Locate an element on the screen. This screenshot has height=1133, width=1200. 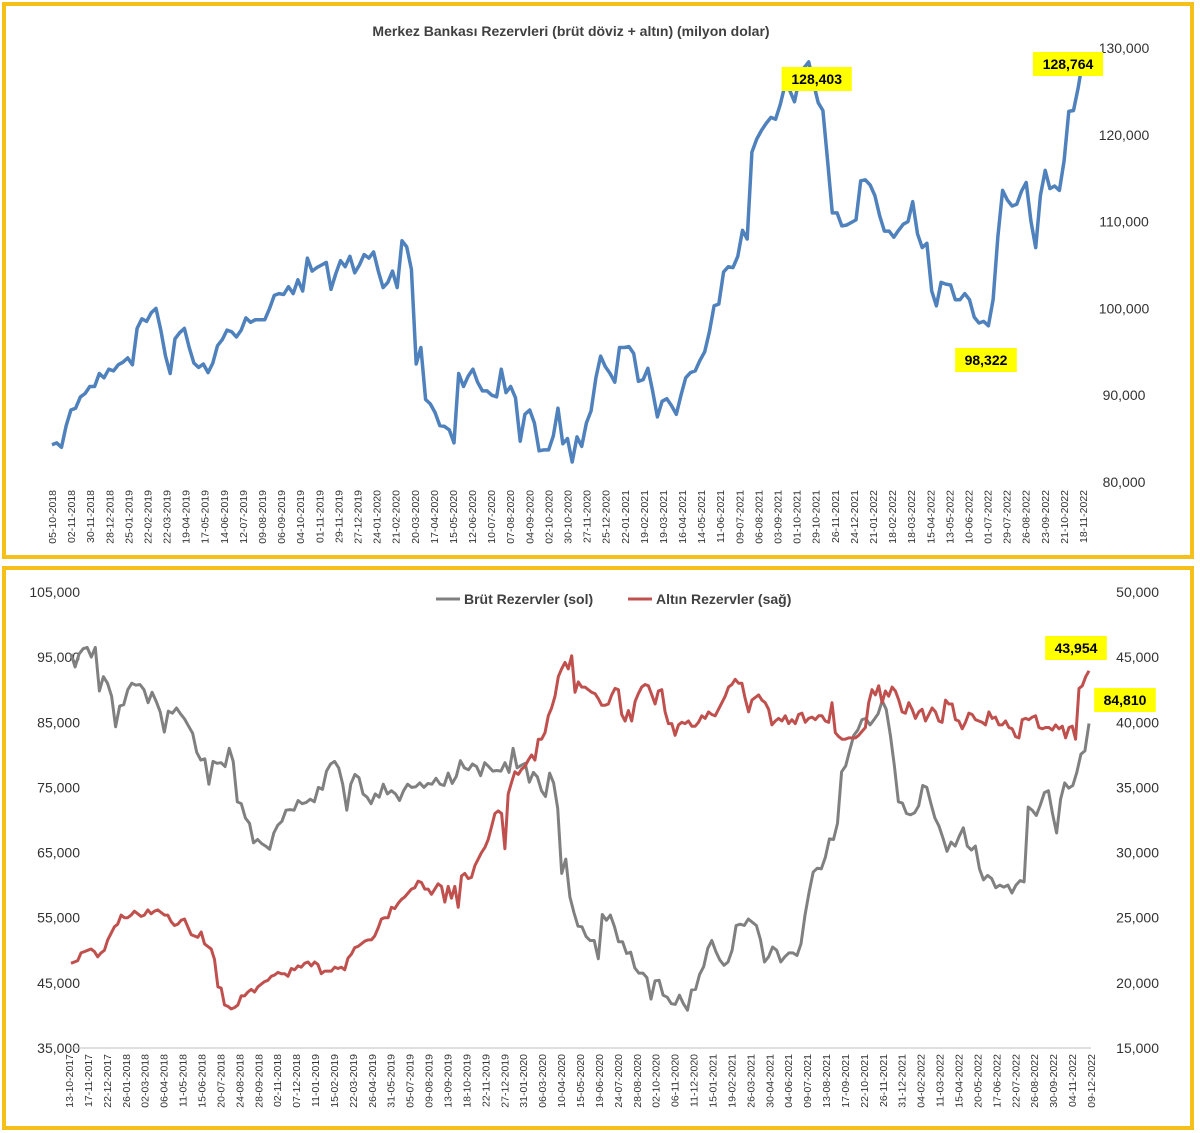
x-tick-label: 29-11-2019 is located at coordinates (339, 516).